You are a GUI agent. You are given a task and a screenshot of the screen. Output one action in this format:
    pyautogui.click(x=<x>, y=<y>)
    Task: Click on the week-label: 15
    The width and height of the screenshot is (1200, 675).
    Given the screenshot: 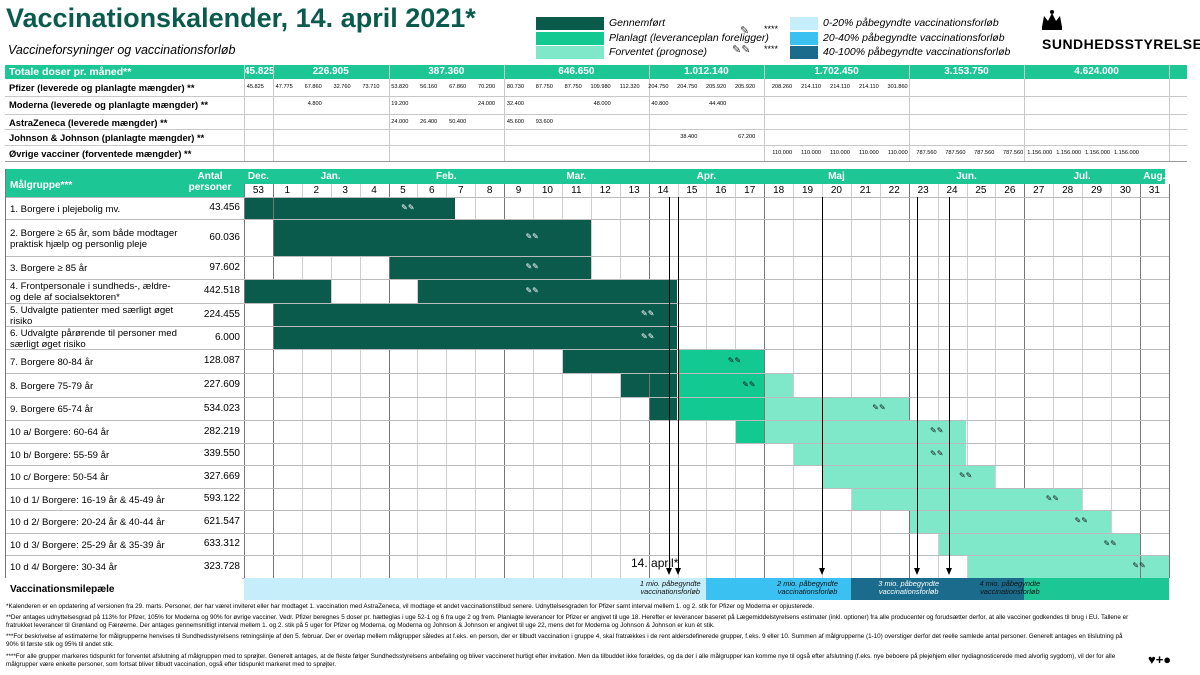 What is the action you would take?
    pyautogui.click(x=692, y=190)
    